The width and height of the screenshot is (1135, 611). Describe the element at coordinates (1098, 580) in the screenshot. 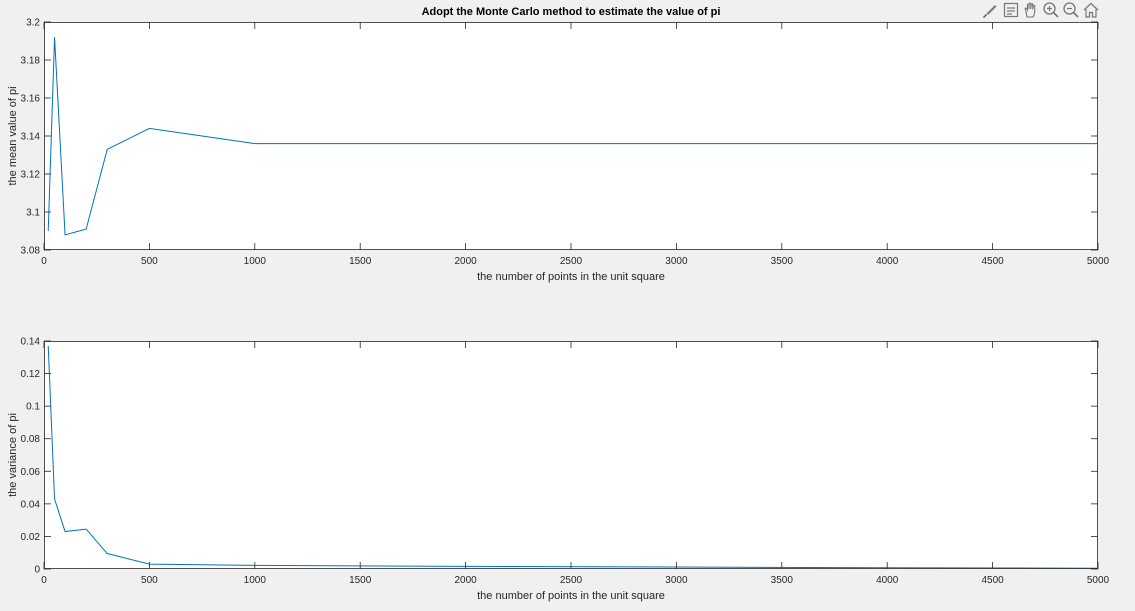

I see `variance-x-tick-label: 5000` at that location.